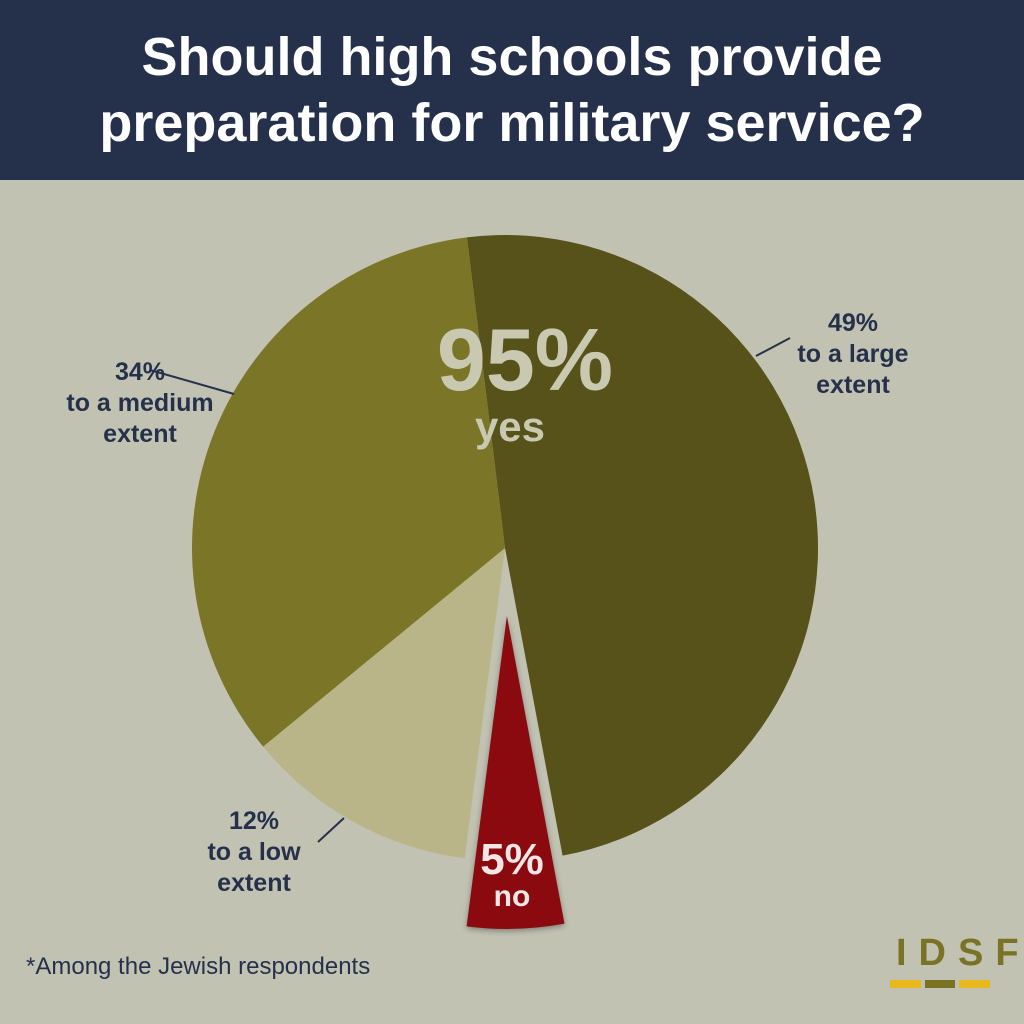 The height and width of the screenshot is (1024, 1024). I want to click on logo-bars, so click(940, 984).